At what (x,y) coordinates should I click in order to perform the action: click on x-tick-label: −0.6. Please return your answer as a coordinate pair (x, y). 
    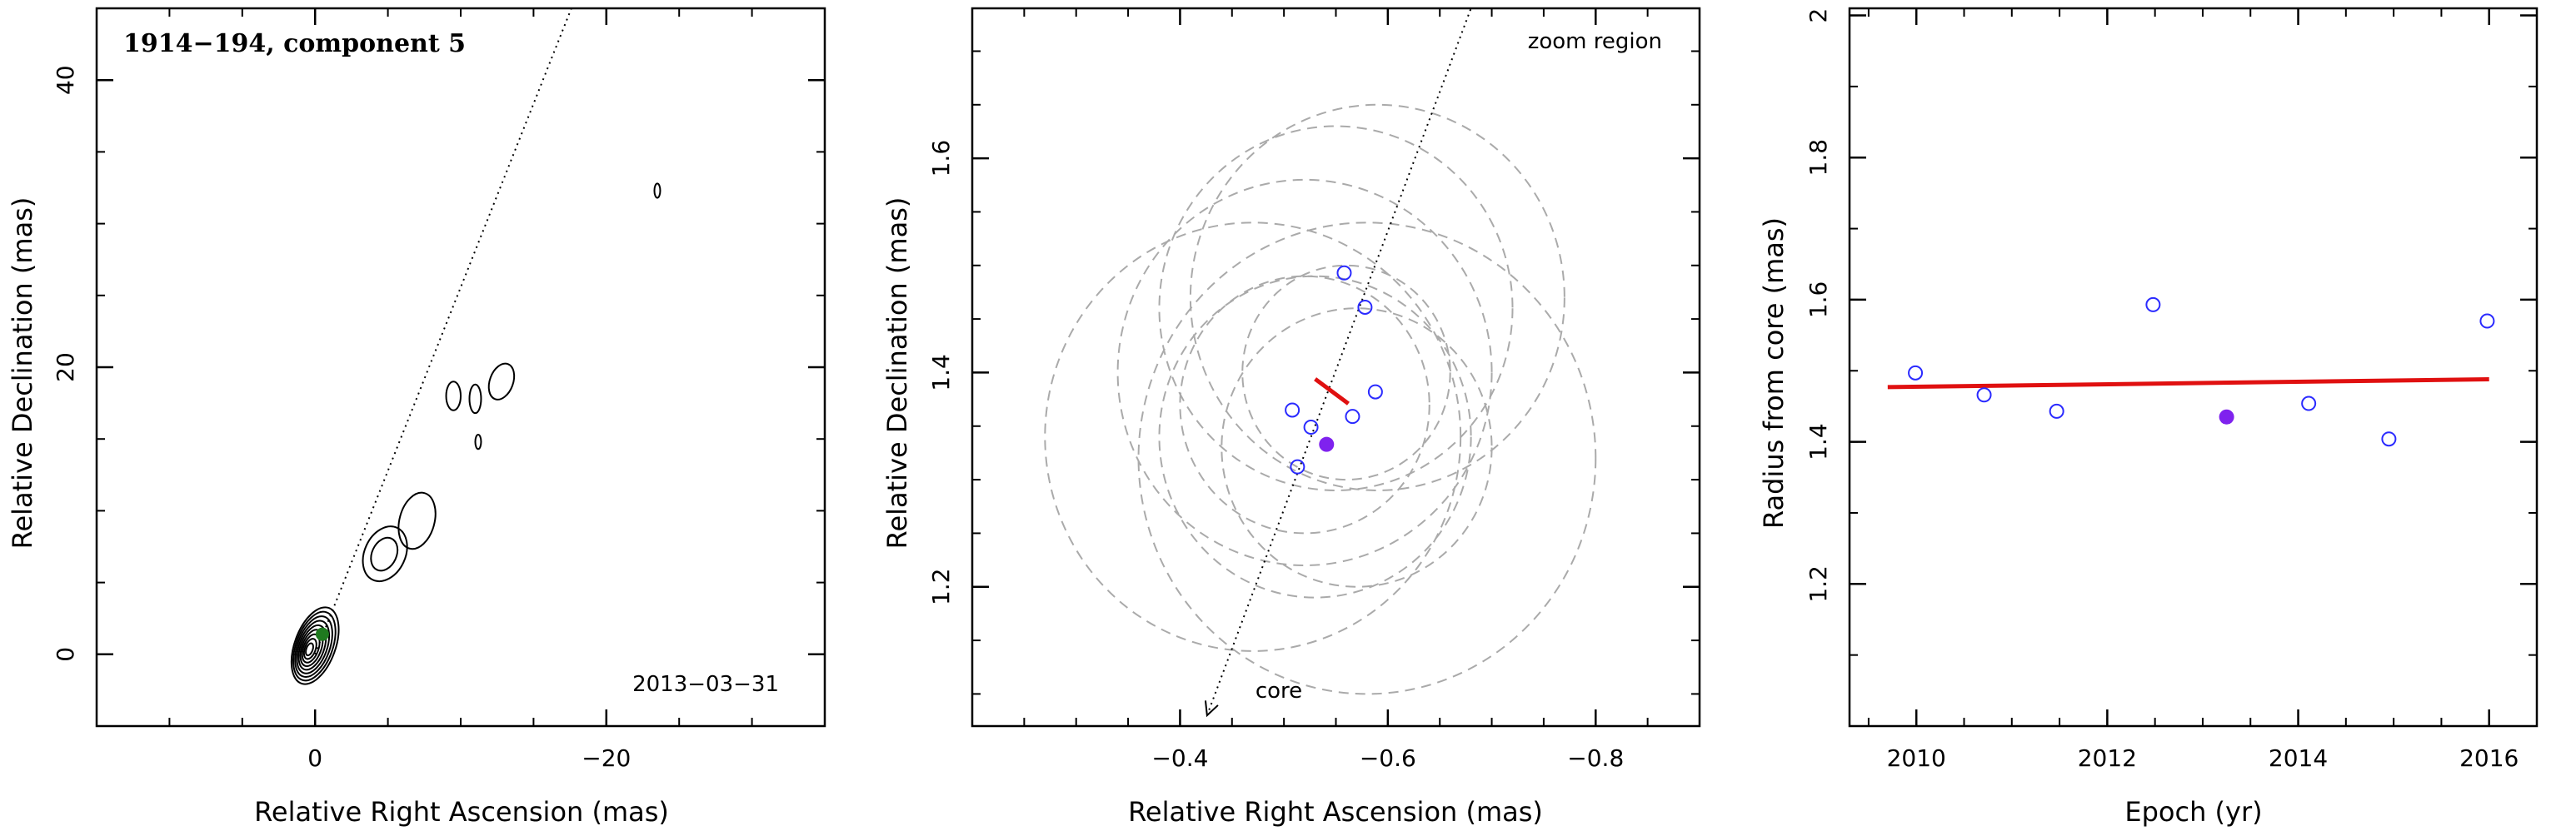
    Looking at the image, I should click on (1388, 758).